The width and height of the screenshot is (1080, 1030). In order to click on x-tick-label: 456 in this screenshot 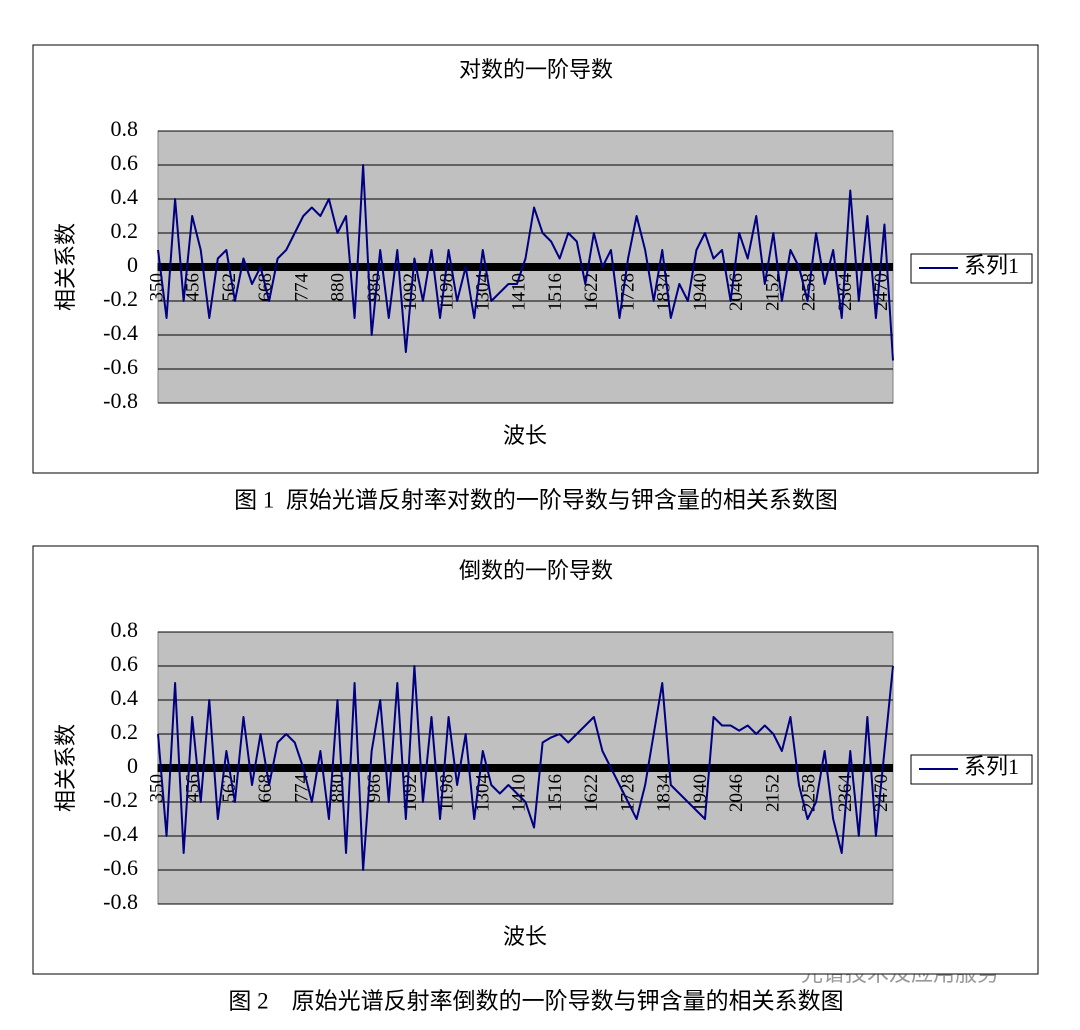, I will do `click(193, 287)`.